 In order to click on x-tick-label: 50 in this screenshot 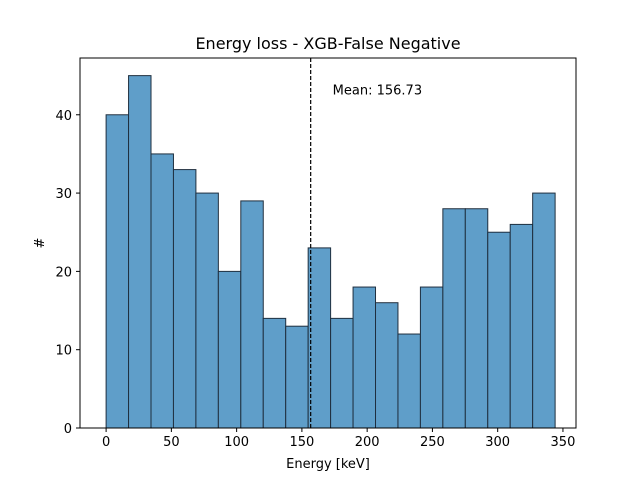, I will do `click(171, 442)`.